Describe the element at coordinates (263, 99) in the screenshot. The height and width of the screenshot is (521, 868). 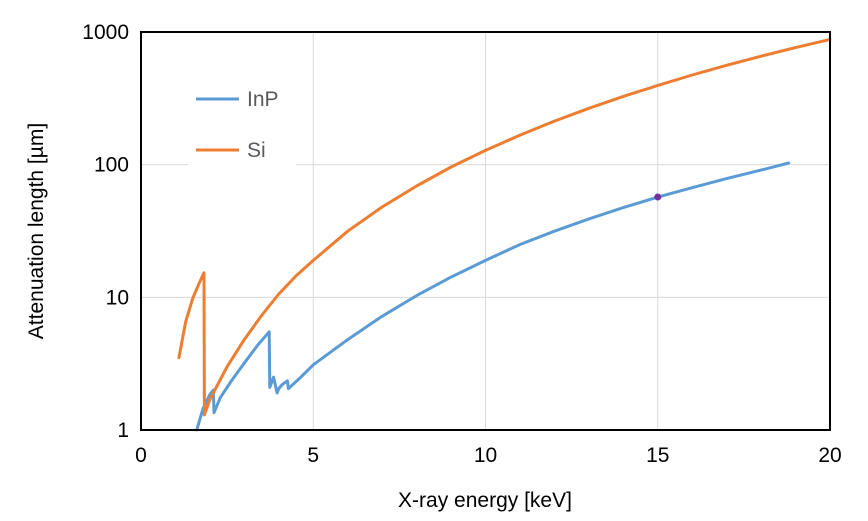
I see `legend-label-inp: InP` at that location.